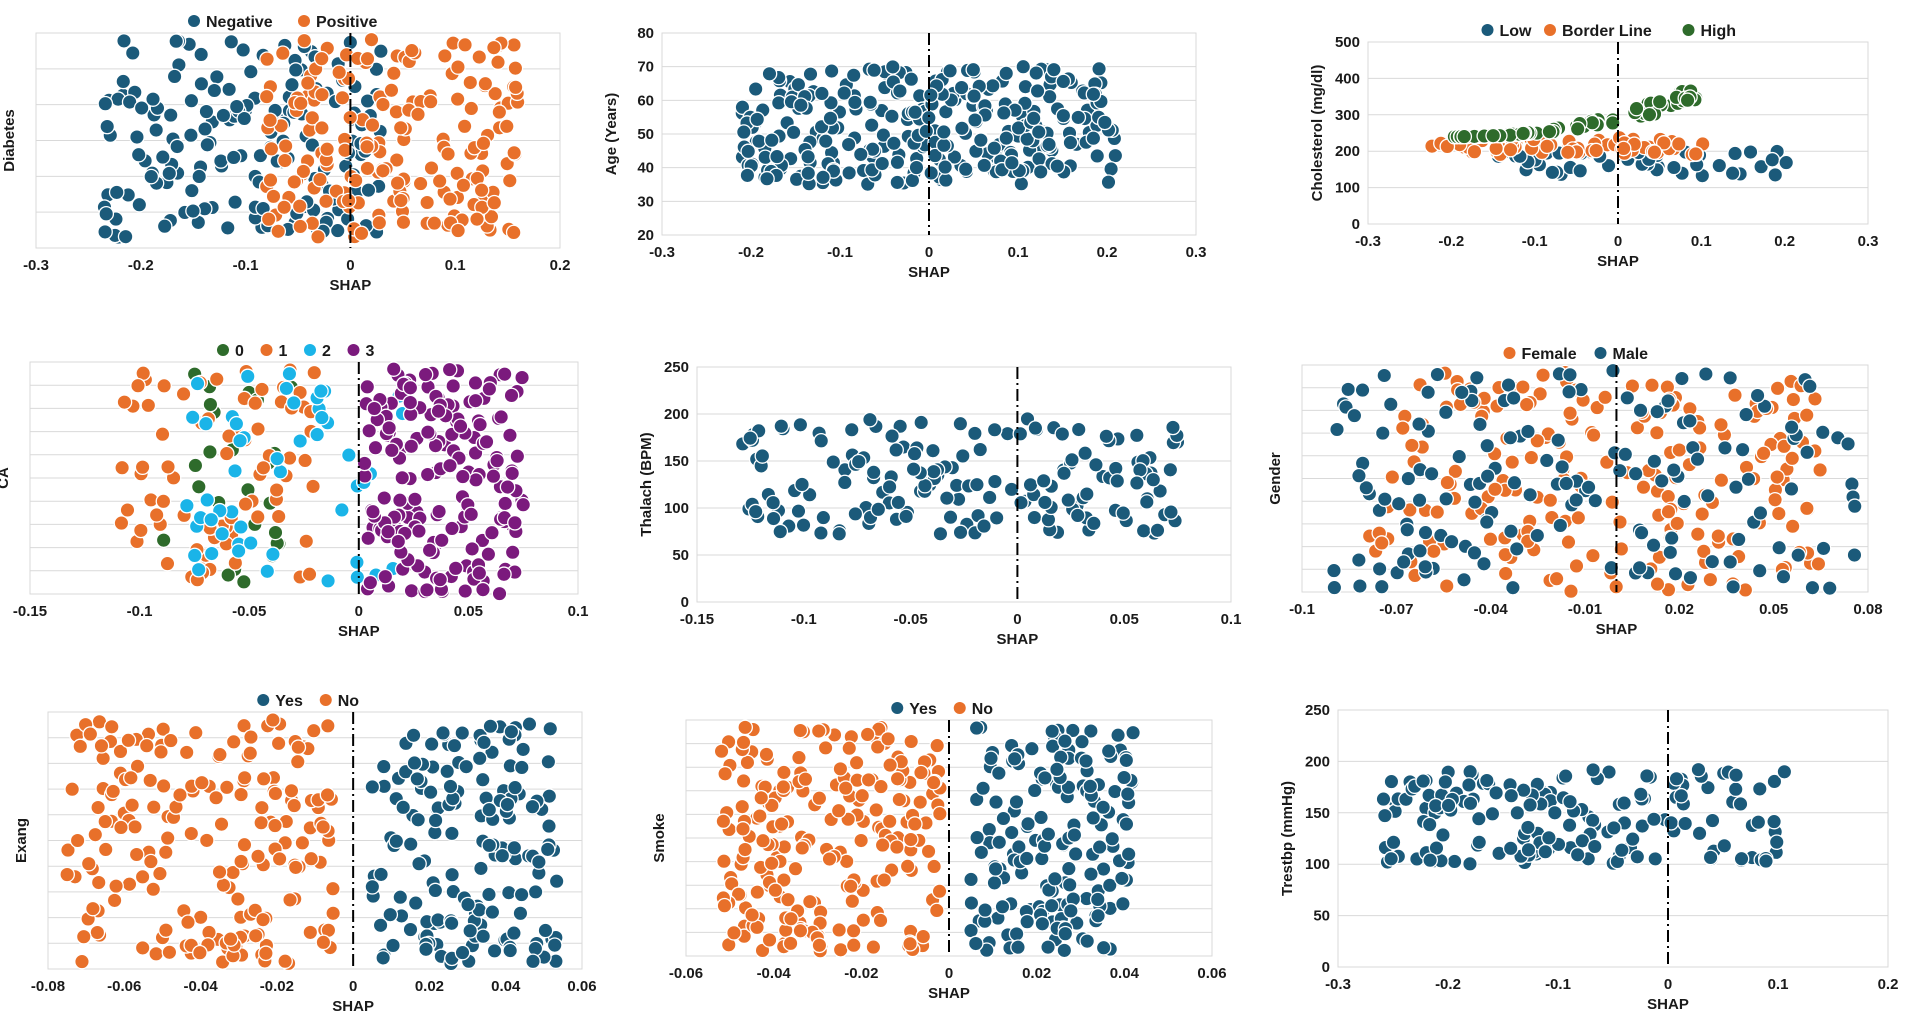 Image resolution: width=1906 pixels, height=1022 pixels. What do you see at coordinates (646, 484) in the screenshot?
I see `y-axis-label: Thalach (BPM)` at bounding box center [646, 484].